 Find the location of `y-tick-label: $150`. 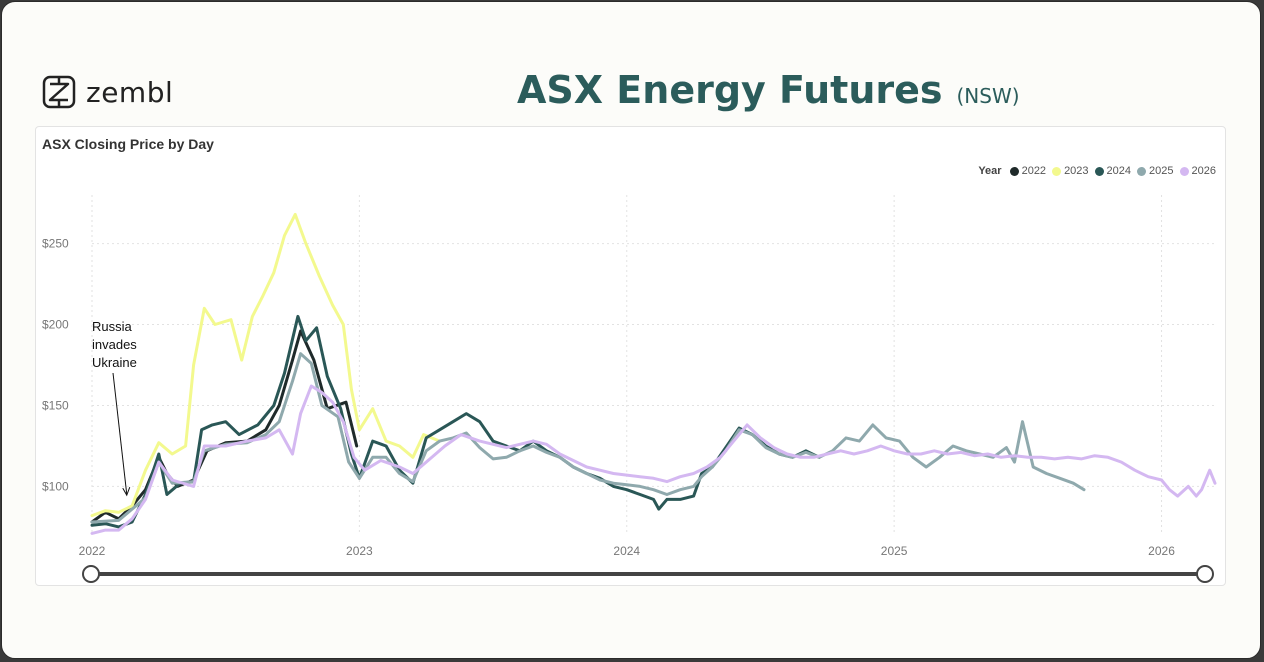

y-tick-label: $150 is located at coordinates (55, 405).